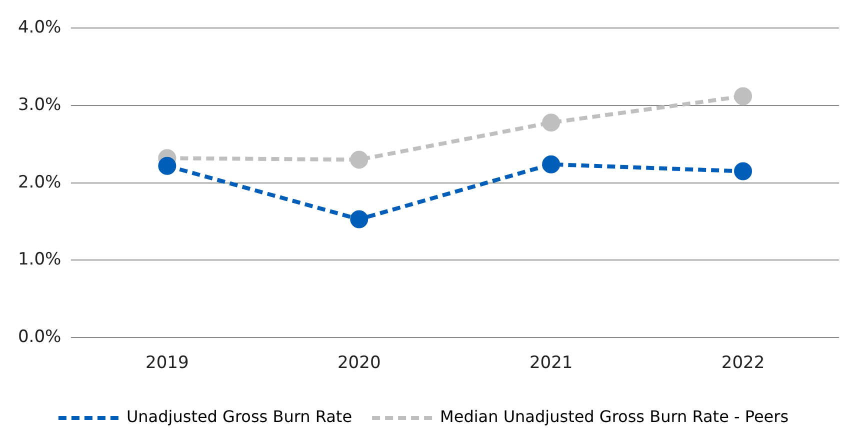 This screenshot has width=859, height=444. I want to click on legend-label: Median Unadjusted Gross Burn Rate - Peers, so click(614, 416).